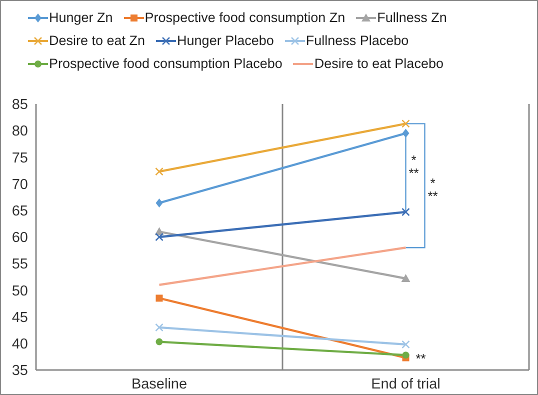 This screenshot has width=538, height=395. I want to click on legend-label: Prospective food consumption Placebo, so click(165, 63).